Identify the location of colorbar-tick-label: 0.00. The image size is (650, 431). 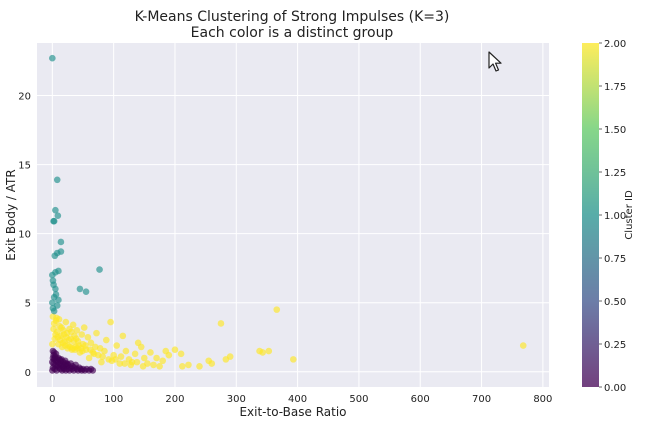
(615, 388).